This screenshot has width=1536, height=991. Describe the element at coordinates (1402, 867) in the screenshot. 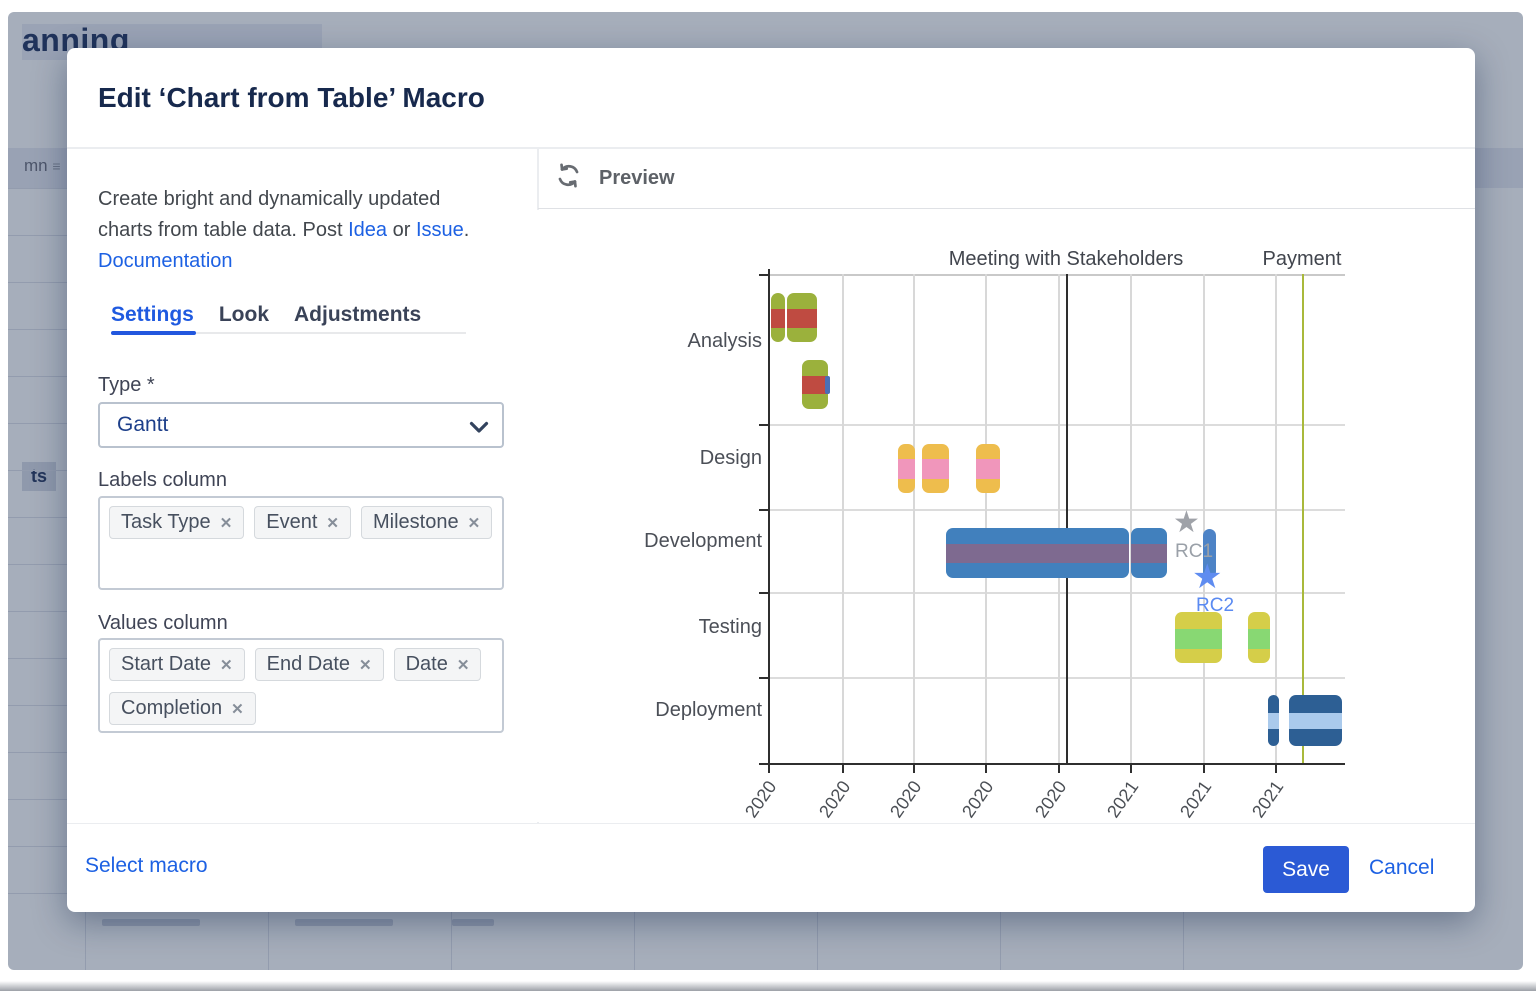

I see `cancel-button: Cancel` at that location.